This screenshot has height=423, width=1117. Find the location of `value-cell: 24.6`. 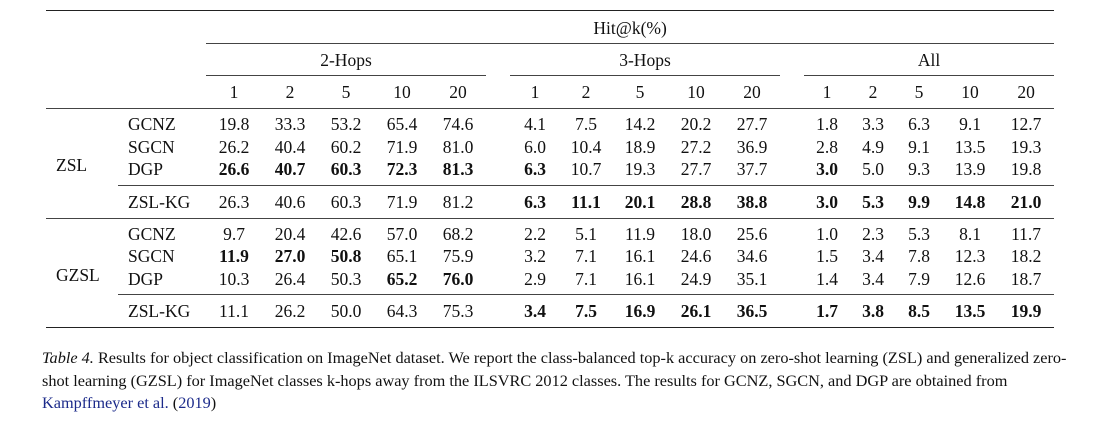

value-cell: 24.6 is located at coordinates (696, 256).